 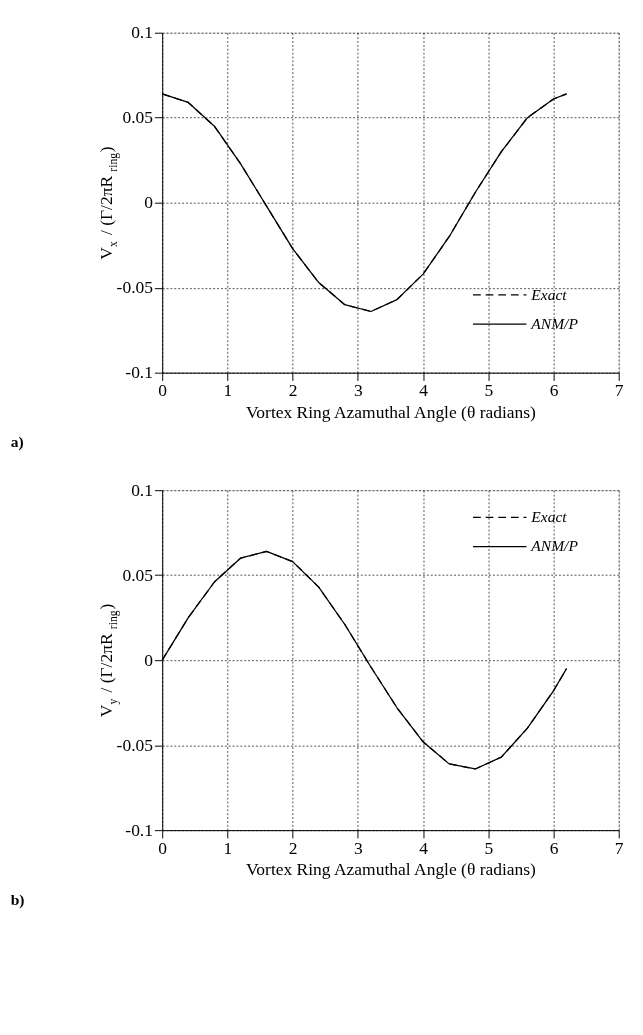 I want to click on text: a), so click(x=17, y=442).